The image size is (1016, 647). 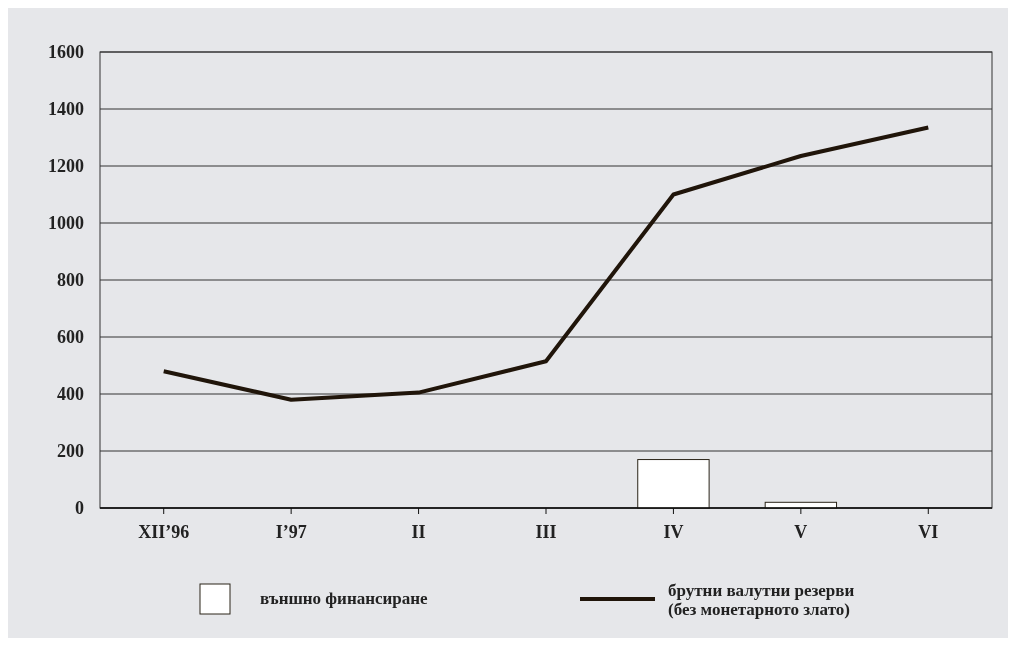 I want to click on y-tick-label: 0, so click(x=79, y=508).